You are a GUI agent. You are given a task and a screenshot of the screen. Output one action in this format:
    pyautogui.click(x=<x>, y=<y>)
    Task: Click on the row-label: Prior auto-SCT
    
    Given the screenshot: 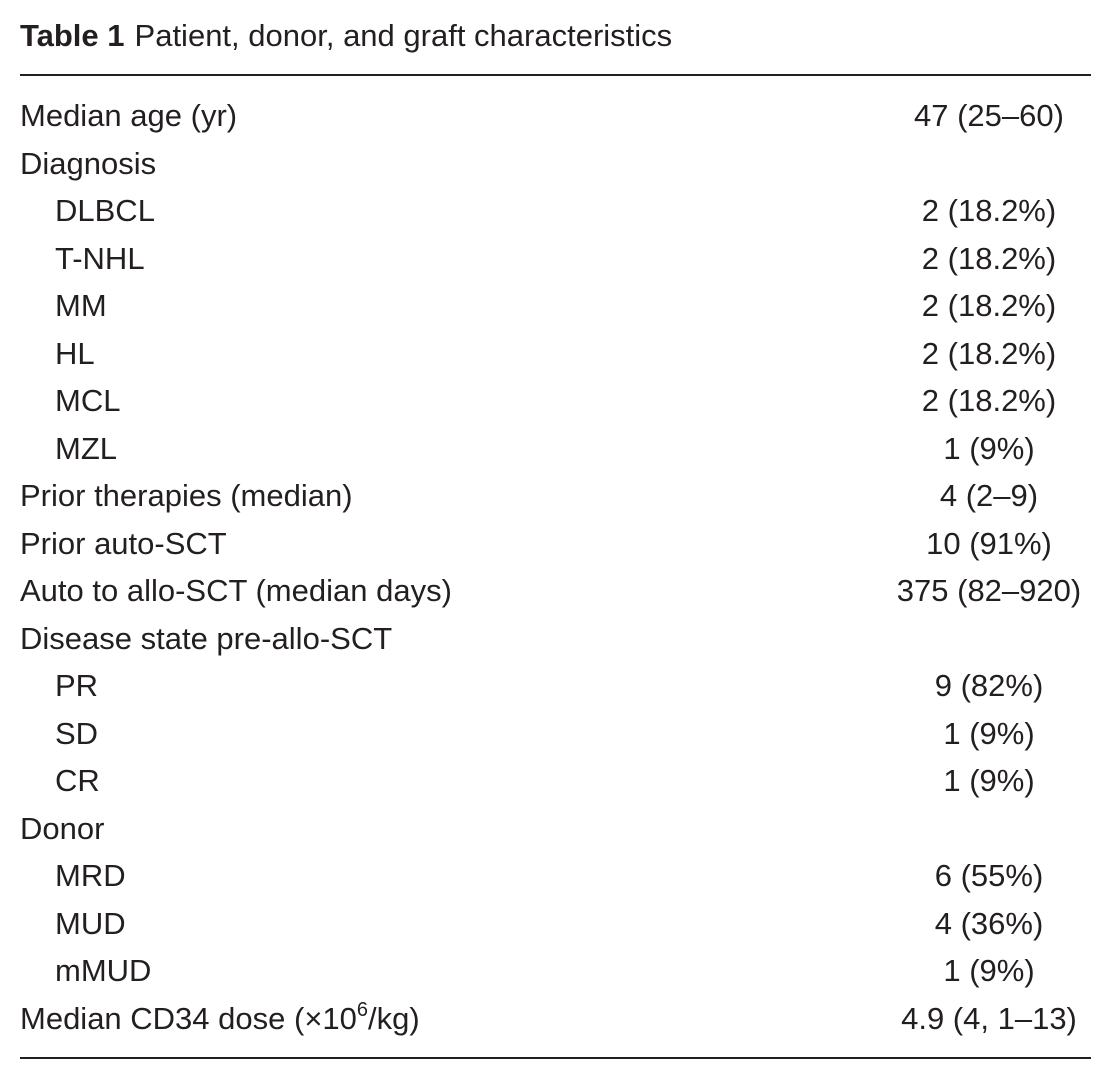 What is the action you would take?
    pyautogui.click(x=123, y=543)
    